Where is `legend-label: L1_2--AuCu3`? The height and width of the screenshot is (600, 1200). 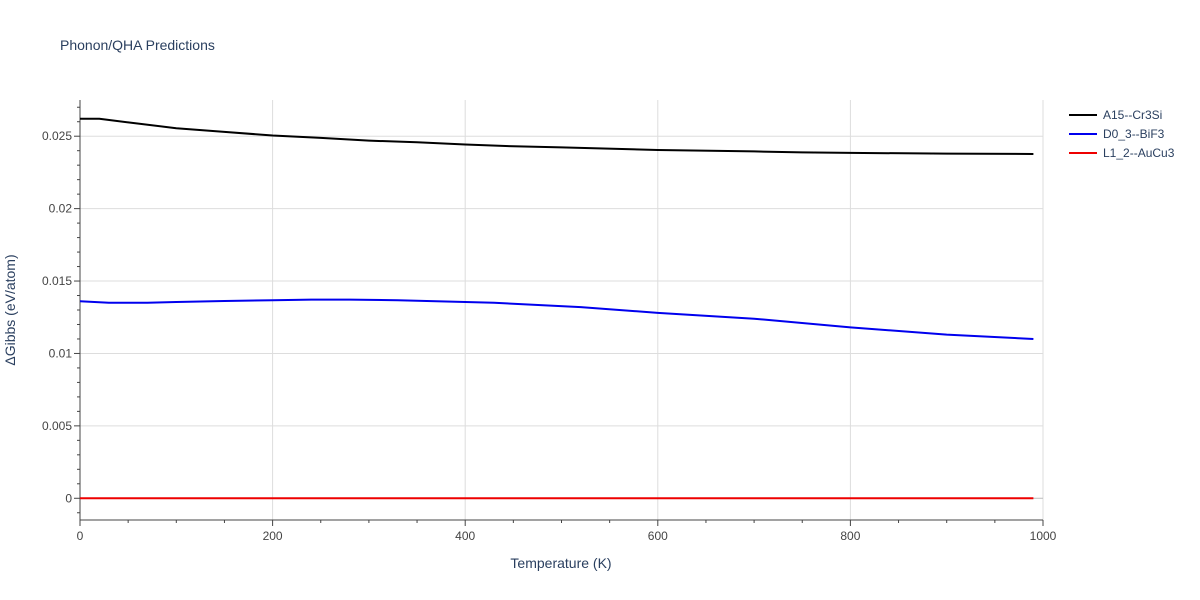 legend-label: L1_2--AuCu3 is located at coordinates (1139, 153).